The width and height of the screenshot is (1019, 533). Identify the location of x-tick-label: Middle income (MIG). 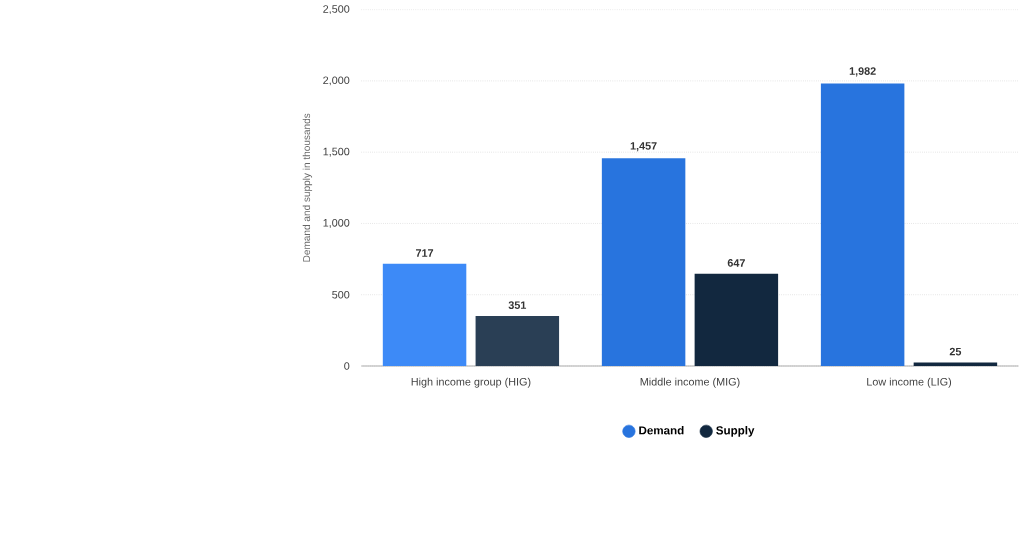
(690, 382).